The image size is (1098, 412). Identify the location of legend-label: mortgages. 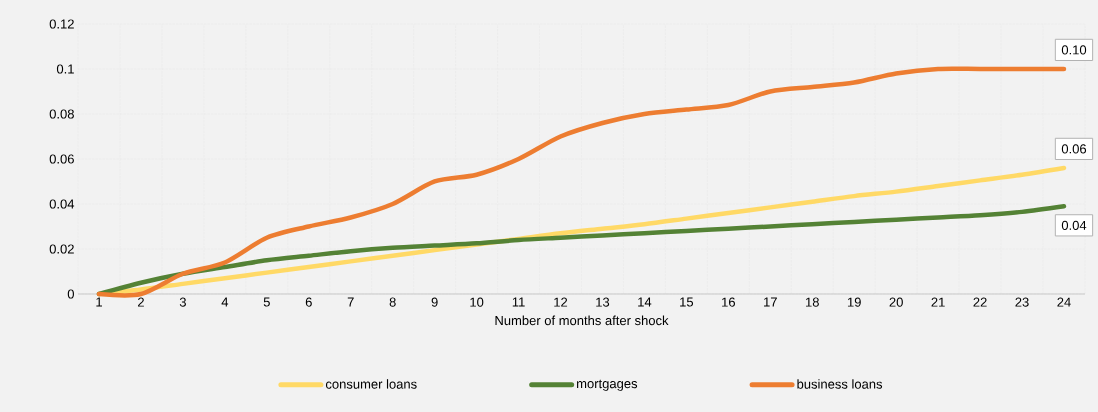
(607, 385).